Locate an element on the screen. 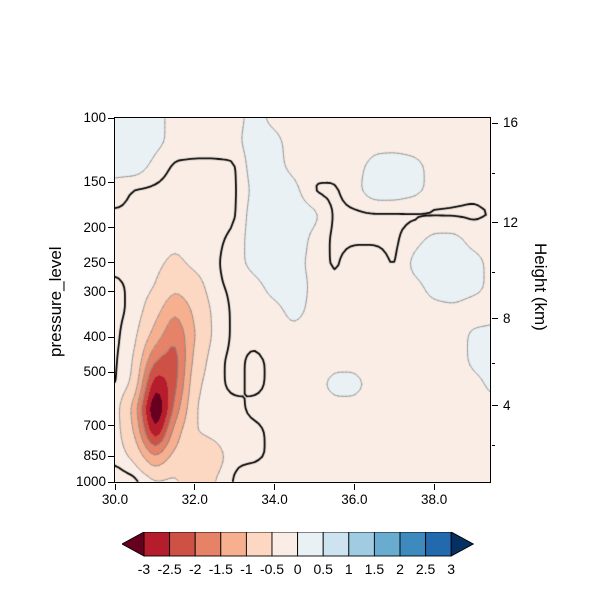  colorbar-tick-label: -2 is located at coordinates (195, 569).